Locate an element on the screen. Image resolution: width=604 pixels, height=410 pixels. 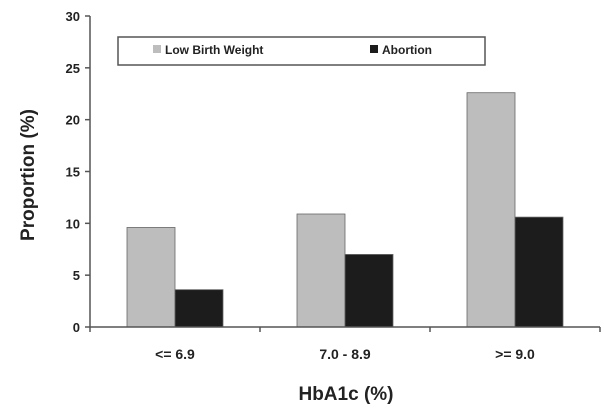
y-tick-label: 15 is located at coordinates (73, 172).